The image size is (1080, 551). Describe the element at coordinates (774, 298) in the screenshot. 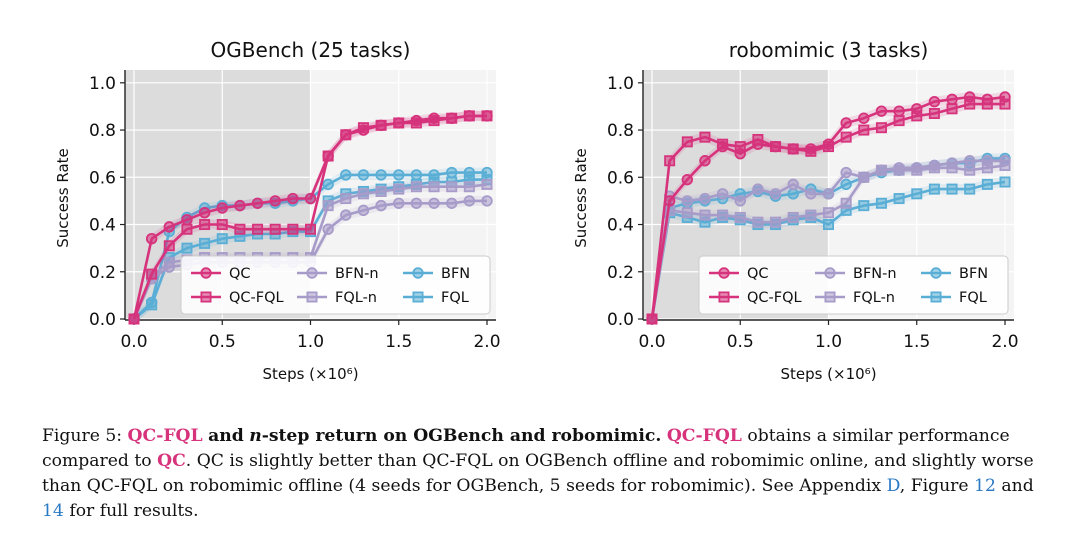

I see `legend-label: QC-FQL` at that location.